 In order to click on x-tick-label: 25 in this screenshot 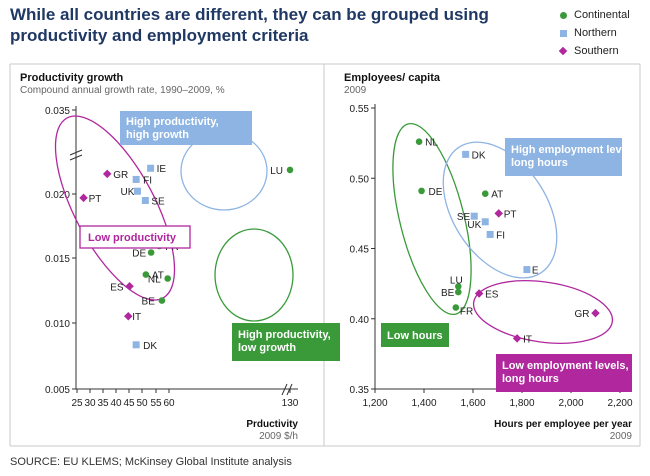, I will do `click(77, 403)`.